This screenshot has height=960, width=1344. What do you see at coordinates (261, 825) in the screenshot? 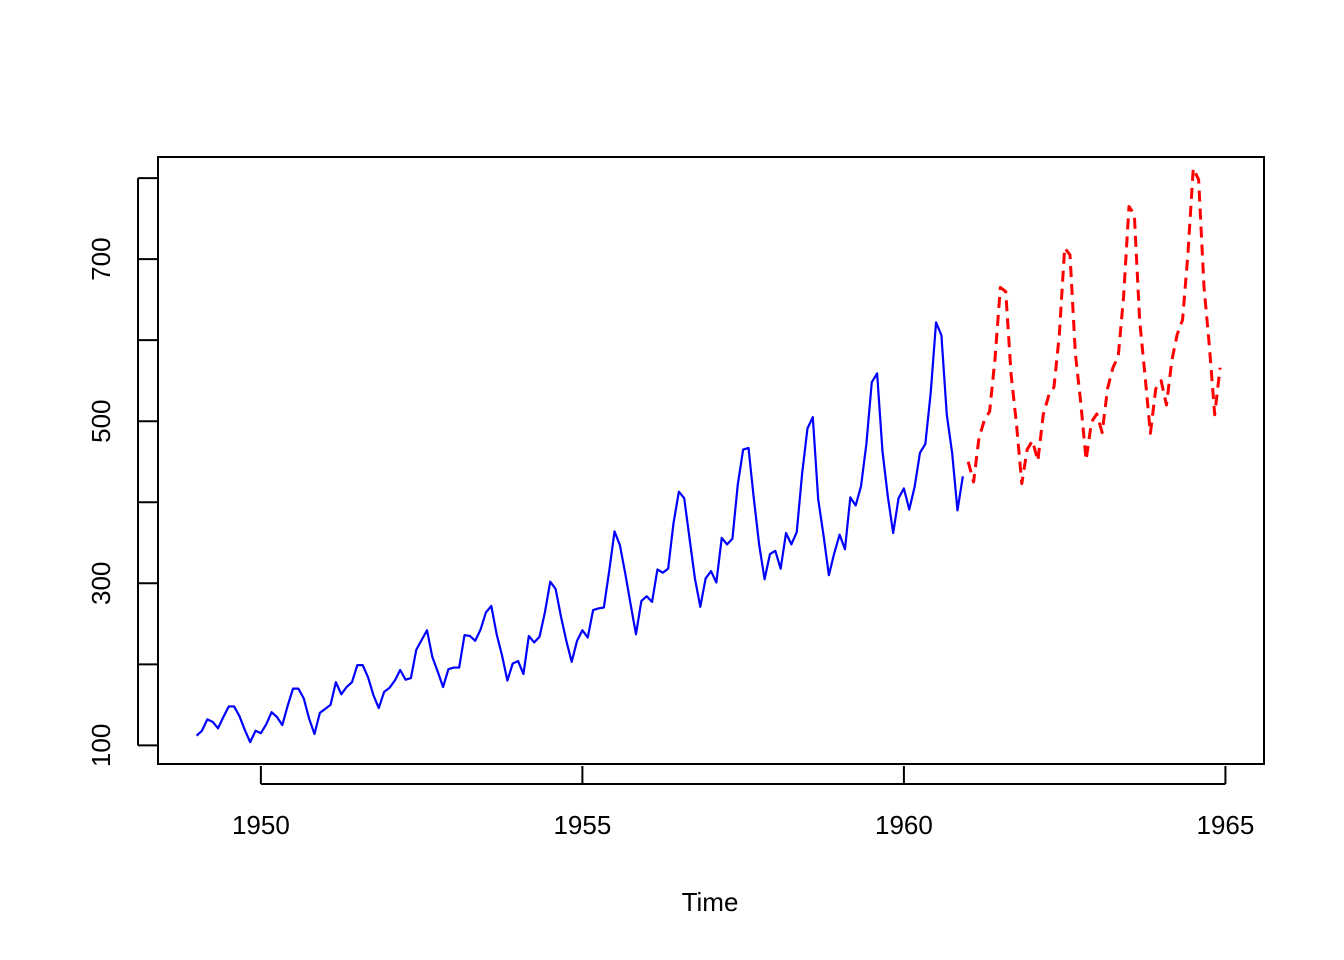
I see `x-tick-label: 1950` at bounding box center [261, 825].